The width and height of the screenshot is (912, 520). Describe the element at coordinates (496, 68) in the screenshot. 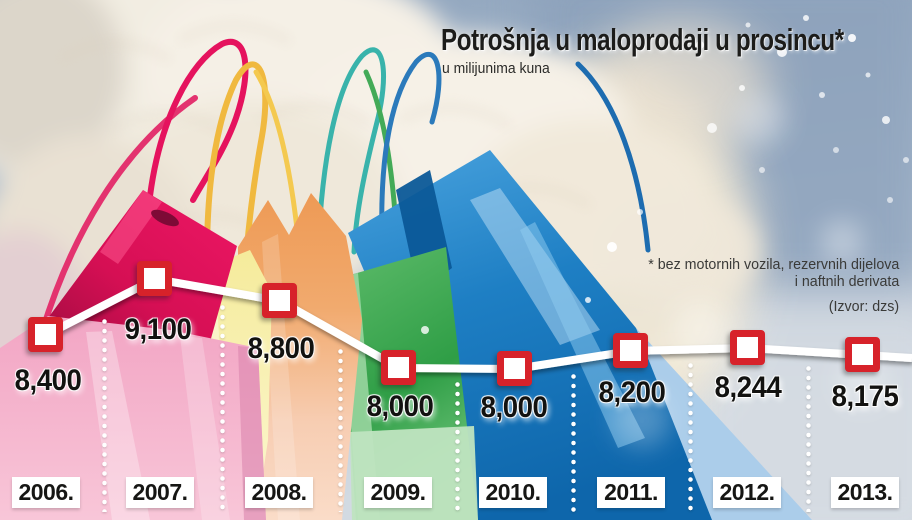

I see `chart-subtitle: u milijunima kuna` at that location.